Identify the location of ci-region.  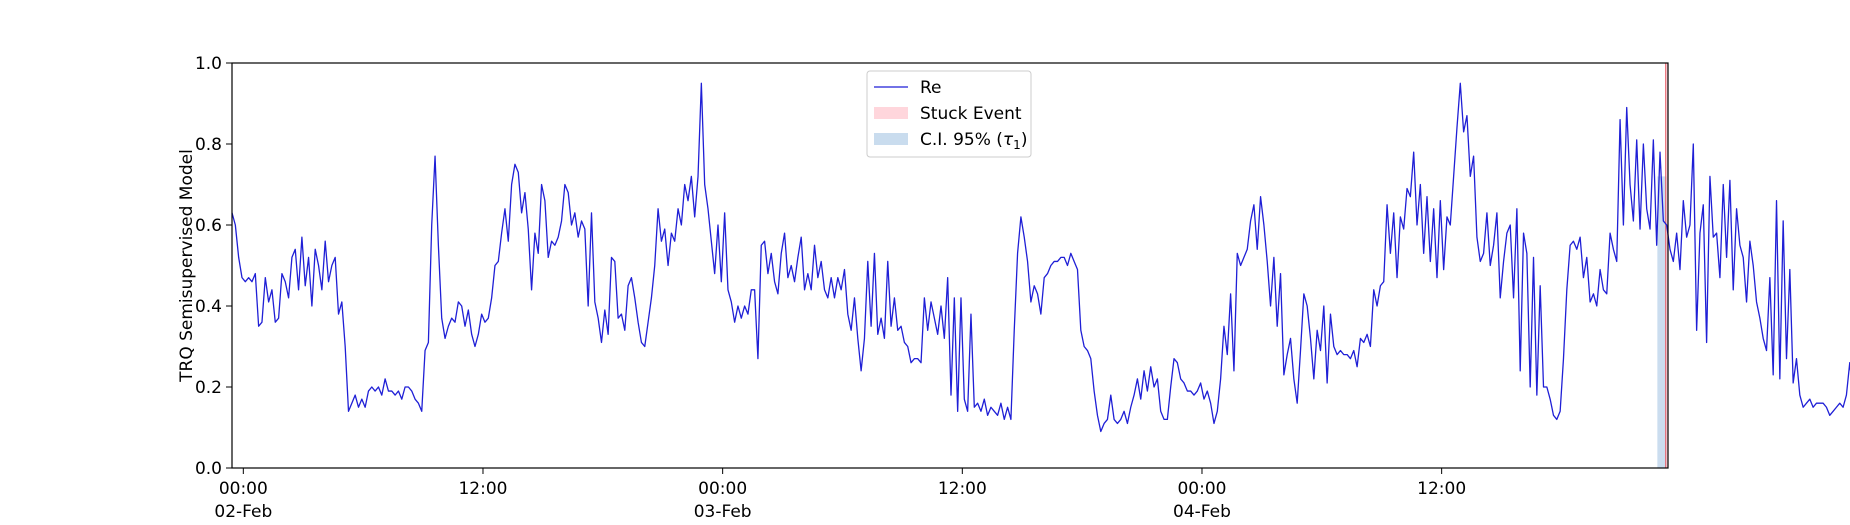
(1662, 322).